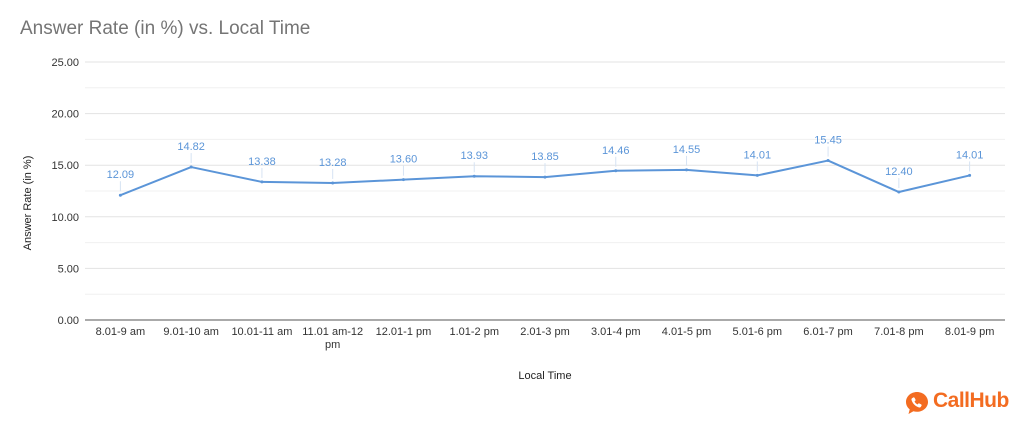  I want to click on callhub-logo: CallHub, so click(962, 402).